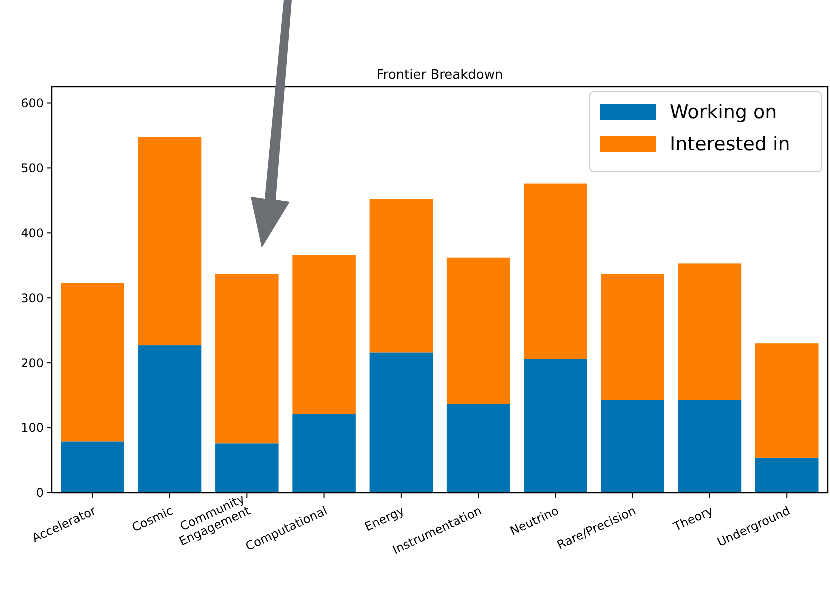  What do you see at coordinates (32, 298) in the screenshot?
I see `y-tick-label: 300` at bounding box center [32, 298].